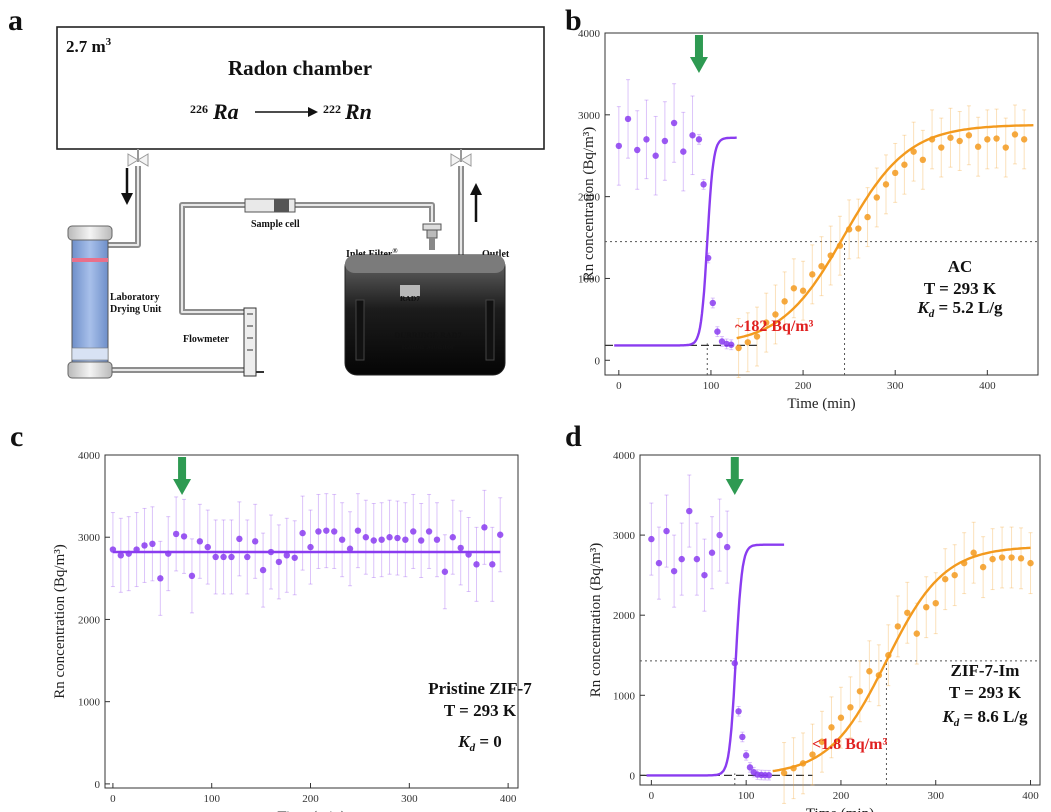 The image size is (1051, 812). I want to click on x-axis-label: Time (min), so click(840, 809).